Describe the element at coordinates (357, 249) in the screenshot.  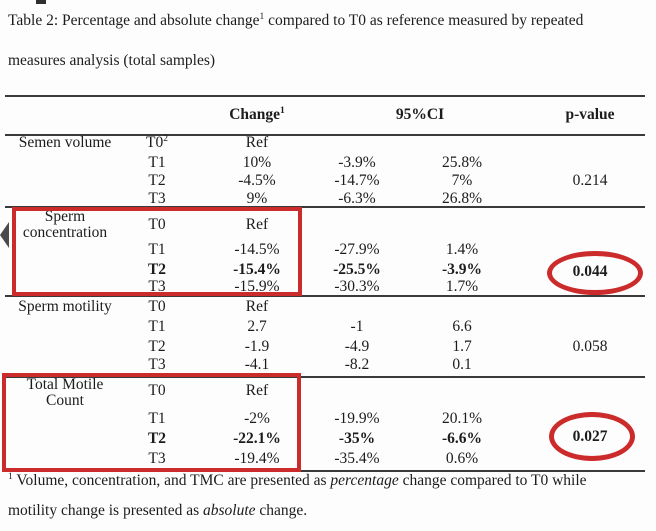
I see `ci-low-cell: -27.9%` at that location.